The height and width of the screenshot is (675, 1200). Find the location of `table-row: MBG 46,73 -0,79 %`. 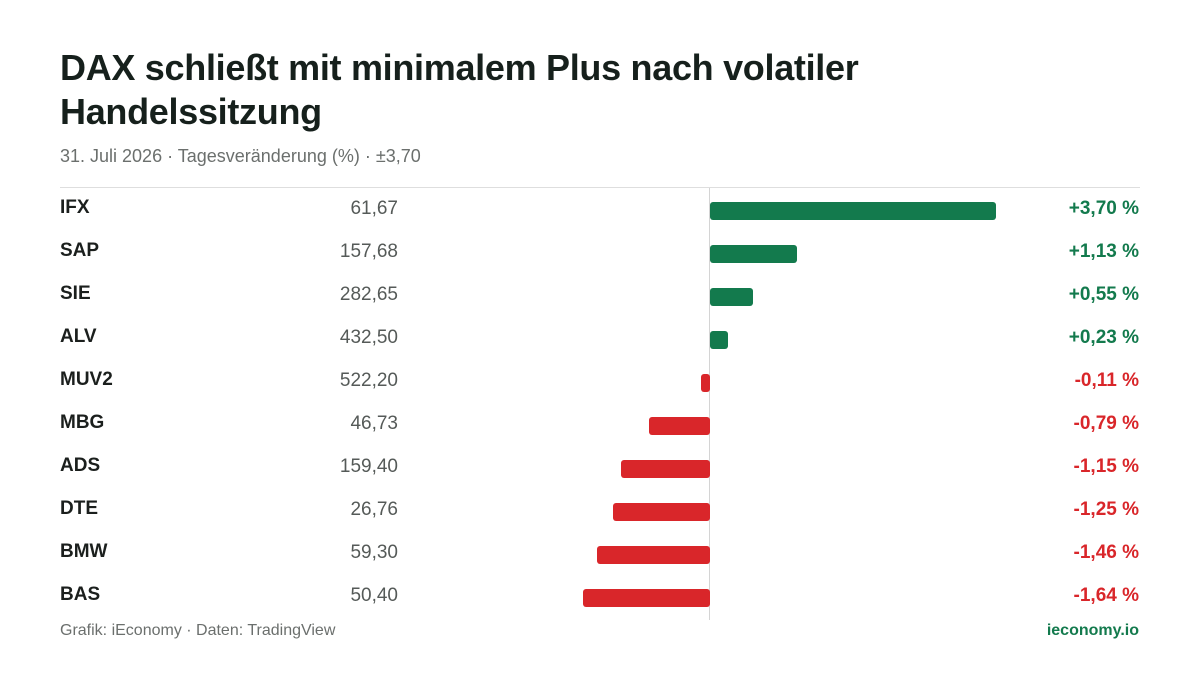

table-row: MBG 46,73 -0,79 % is located at coordinates (600, 424).